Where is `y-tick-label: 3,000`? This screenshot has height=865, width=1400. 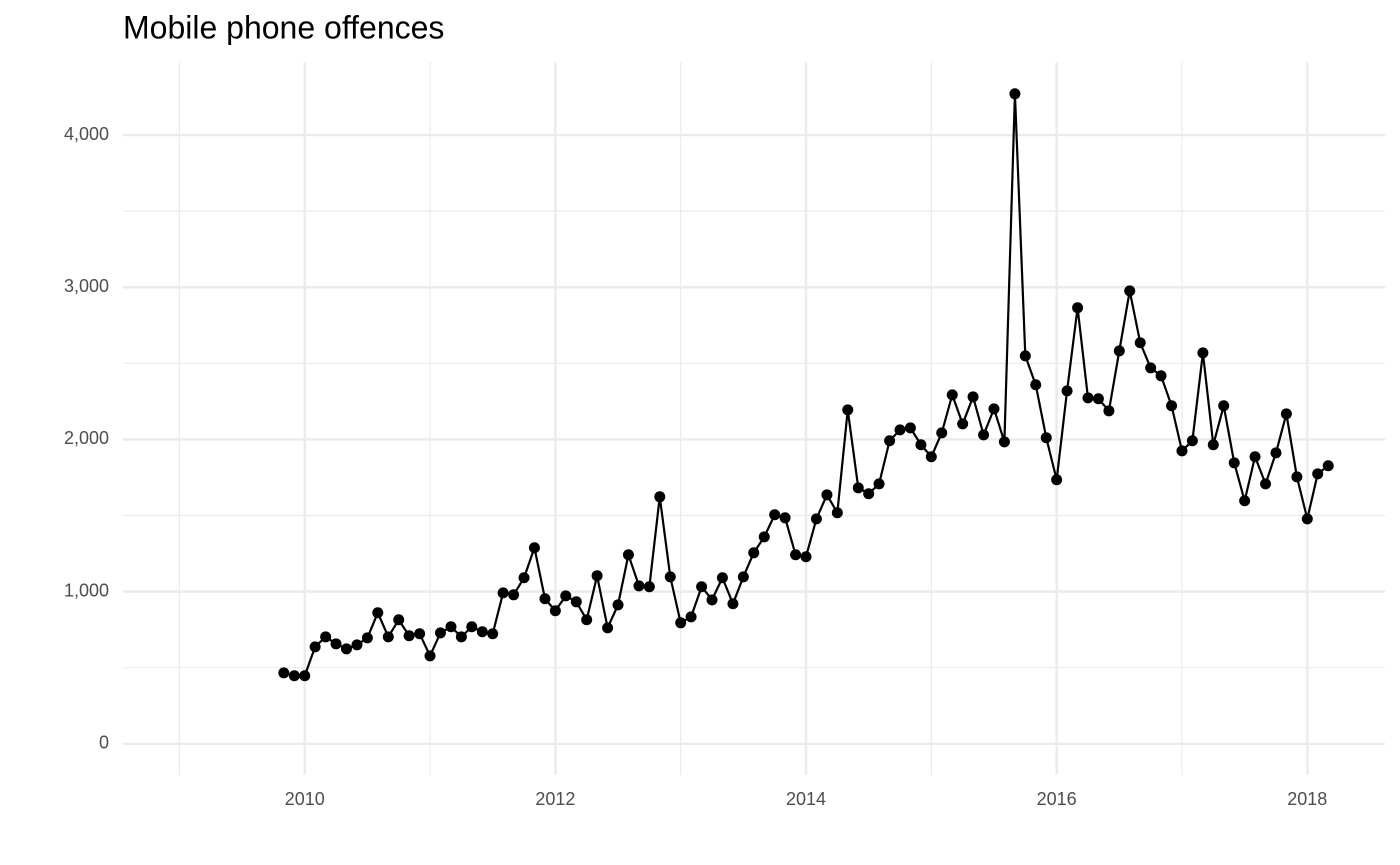
y-tick-label: 3,000 is located at coordinates (86, 286).